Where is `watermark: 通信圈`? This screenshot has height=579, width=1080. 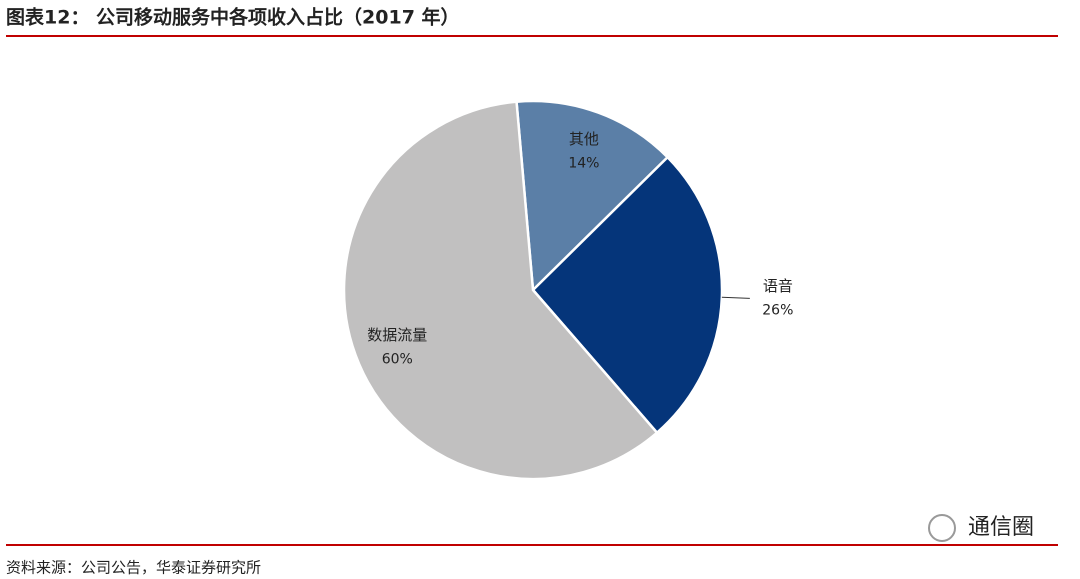
watermark: 通信圈 is located at coordinates (1001, 527).